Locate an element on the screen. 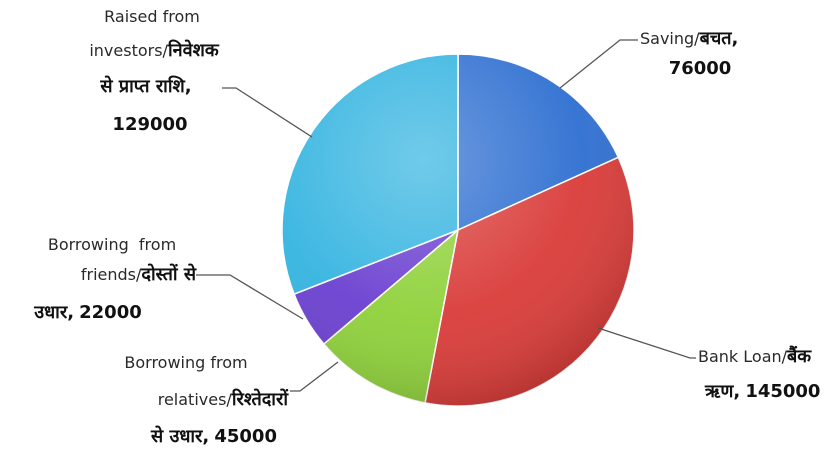 The image size is (835, 455). label-investors-line1: Raised from is located at coordinates (152, 16).